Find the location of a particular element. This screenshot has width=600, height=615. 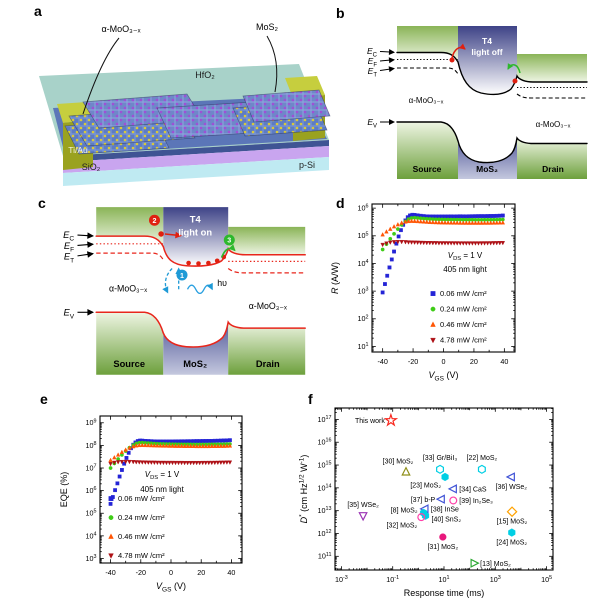

x-tick-label: -20 is located at coordinates (413, 361).